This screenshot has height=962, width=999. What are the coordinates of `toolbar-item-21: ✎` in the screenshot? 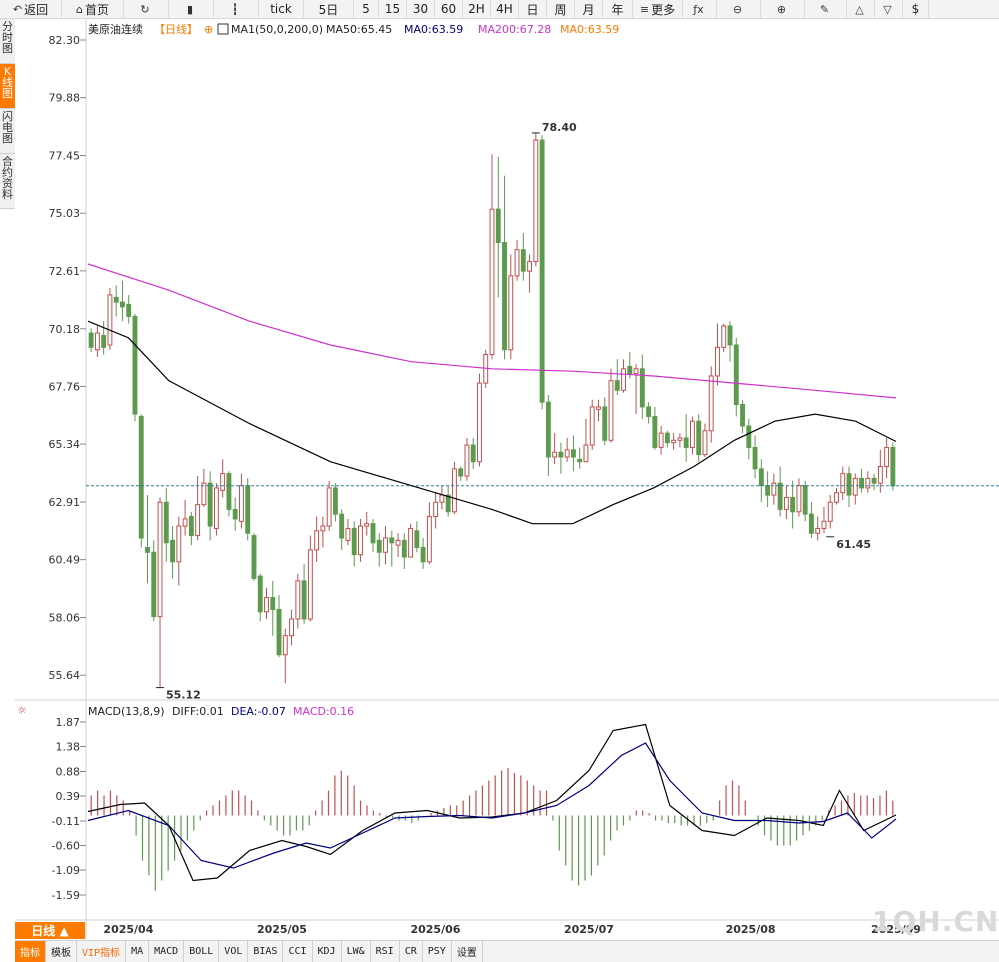 It's located at (826, 9).